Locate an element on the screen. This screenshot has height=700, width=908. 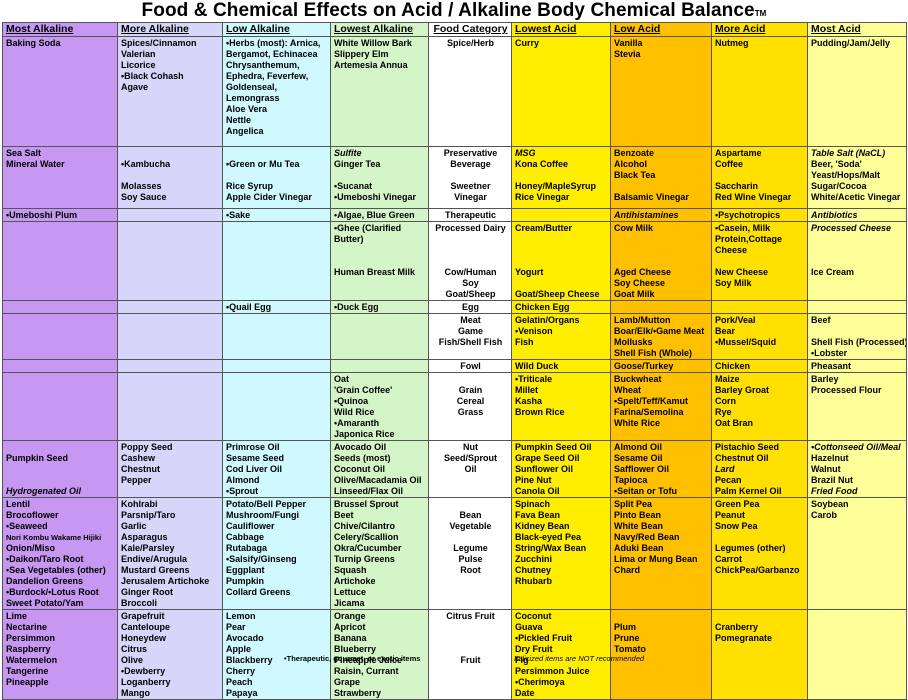
item-label: Ephedra, Feverfew, is located at coordinates (267, 76).